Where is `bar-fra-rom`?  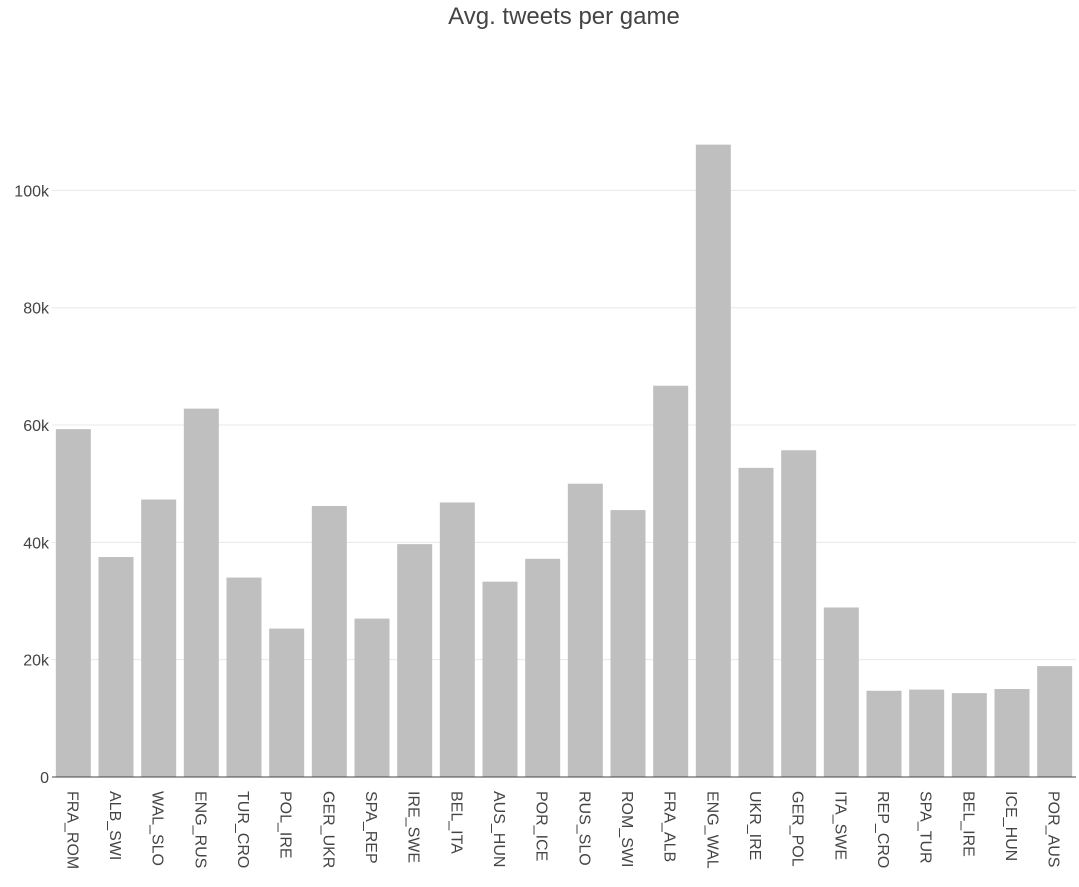 bar-fra-rom is located at coordinates (73, 603).